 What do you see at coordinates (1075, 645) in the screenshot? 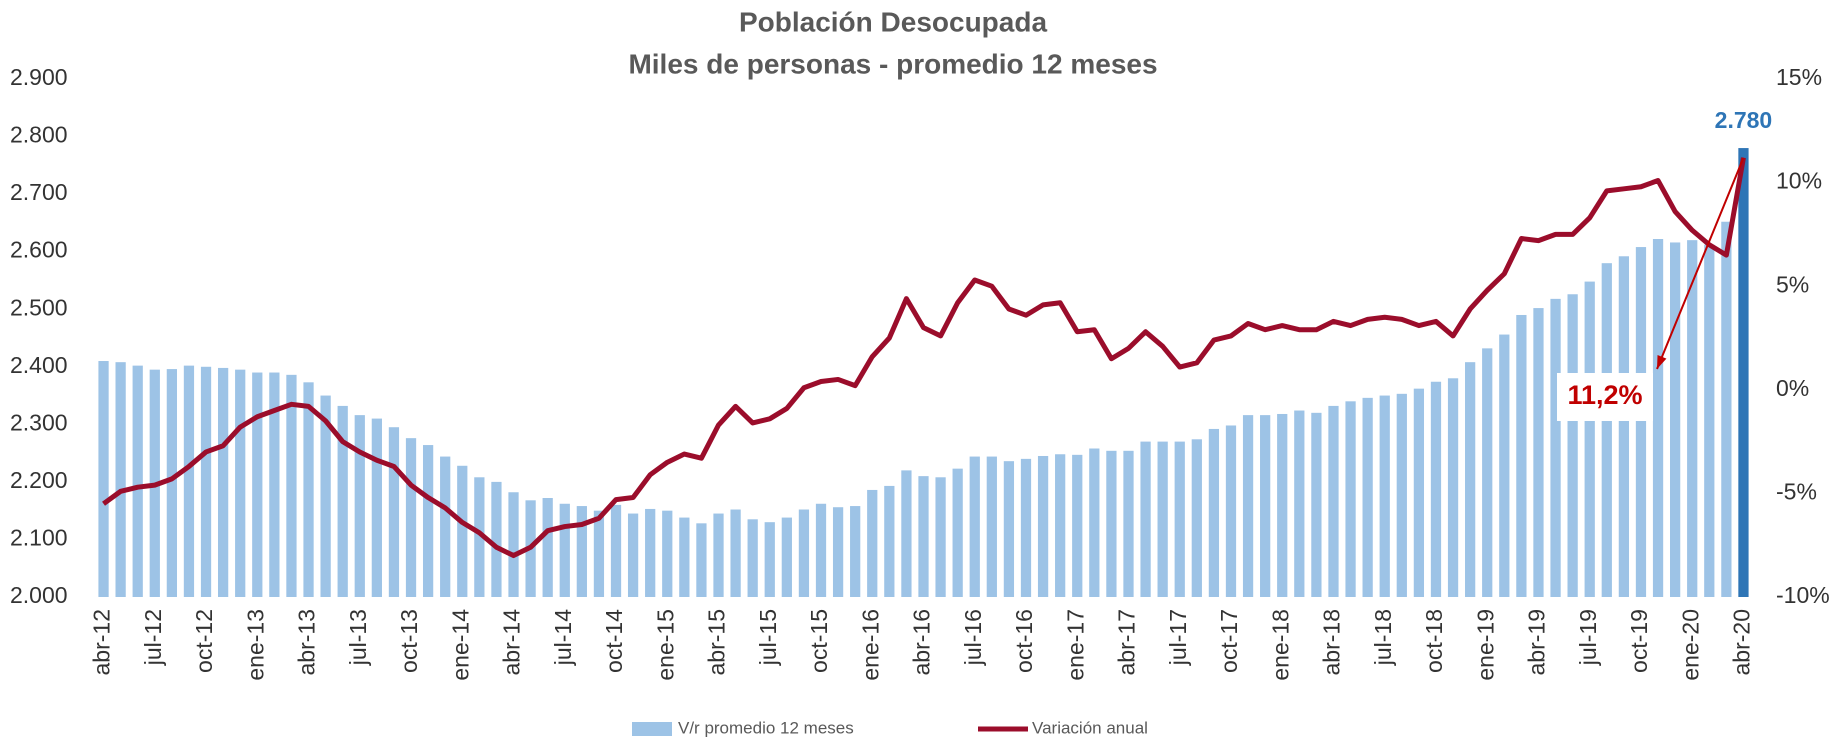
I see `x-tick-label: ene-17` at bounding box center [1075, 645].